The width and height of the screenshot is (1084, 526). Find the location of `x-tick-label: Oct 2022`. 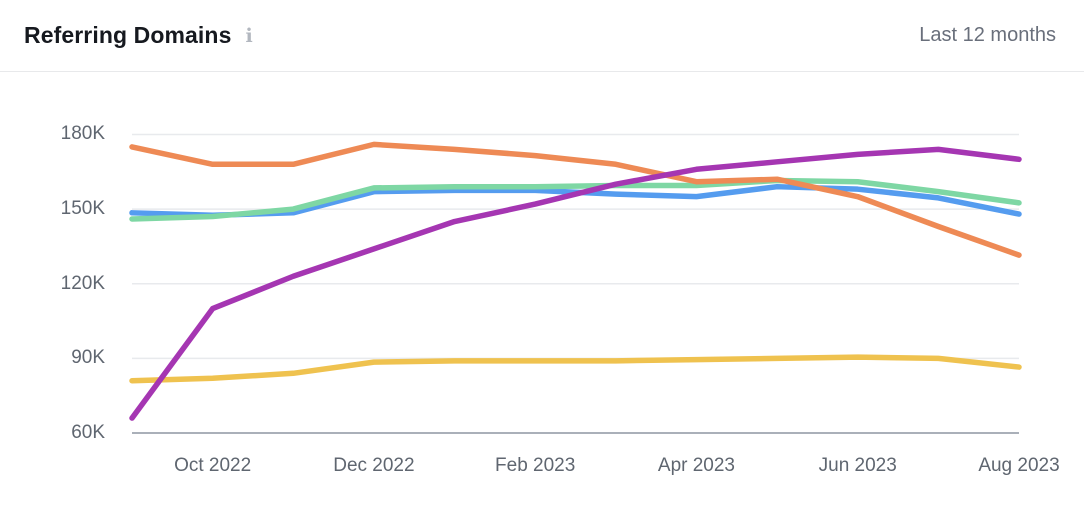

x-tick-label: Oct 2022 is located at coordinates (213, 465).